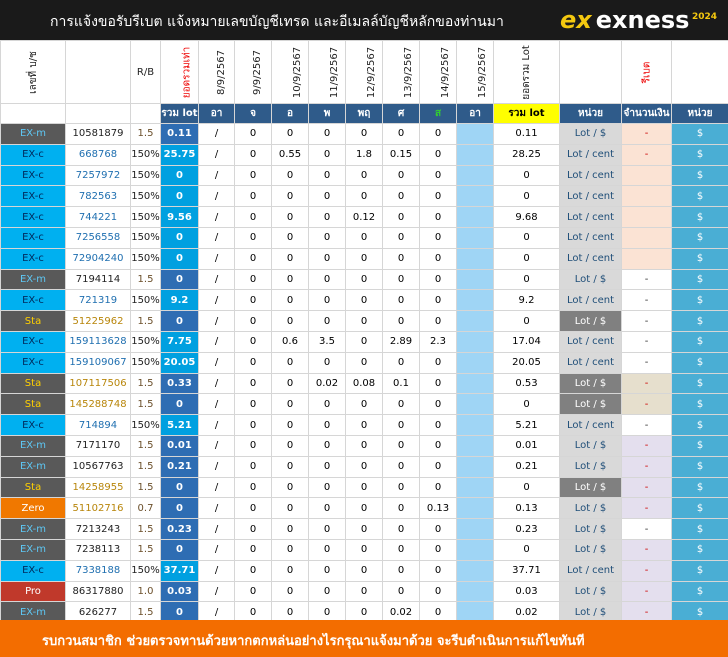 The height and width of the screenshot is (657, 728). I want to click on sum-lot-cell: 37.71, so click(526, 570).